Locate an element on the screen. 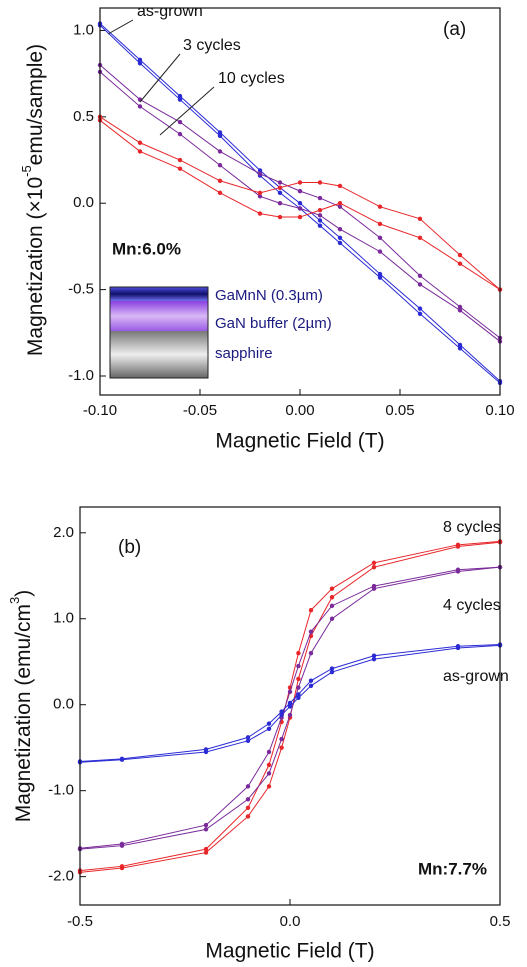 The width and height of the screenshot is (527, 967). x-tick-label: -0.05 is located at coordinates (200, 410).